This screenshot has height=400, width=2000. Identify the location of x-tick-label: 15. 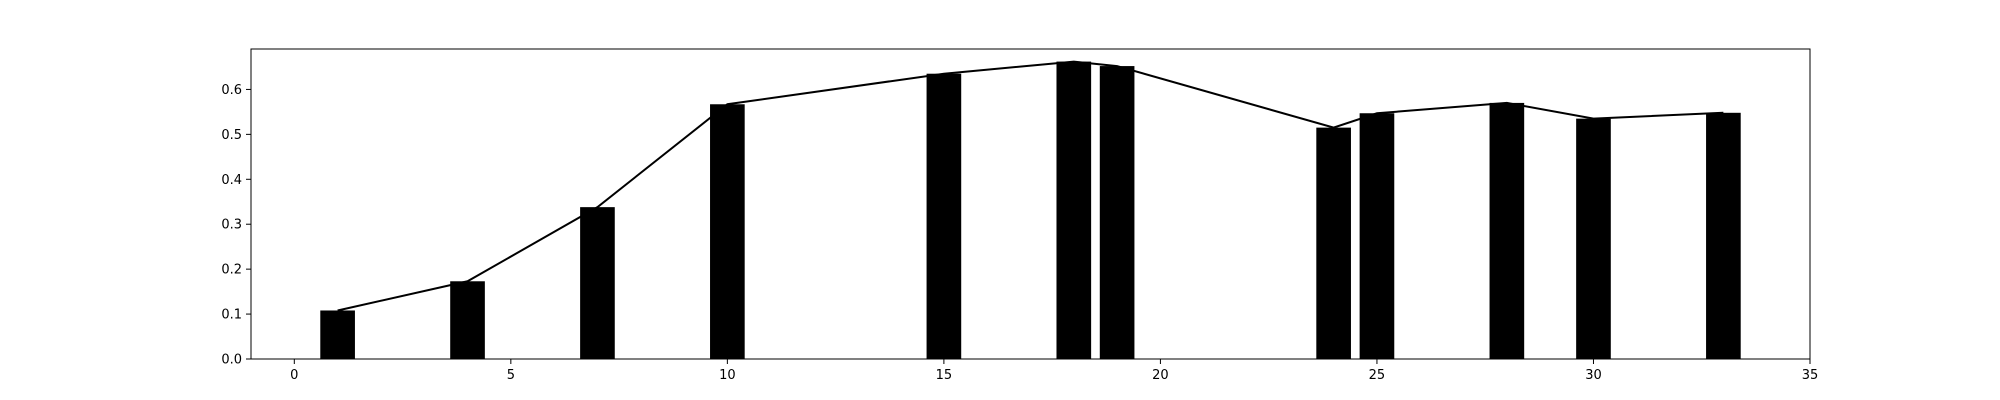
(944, 375).